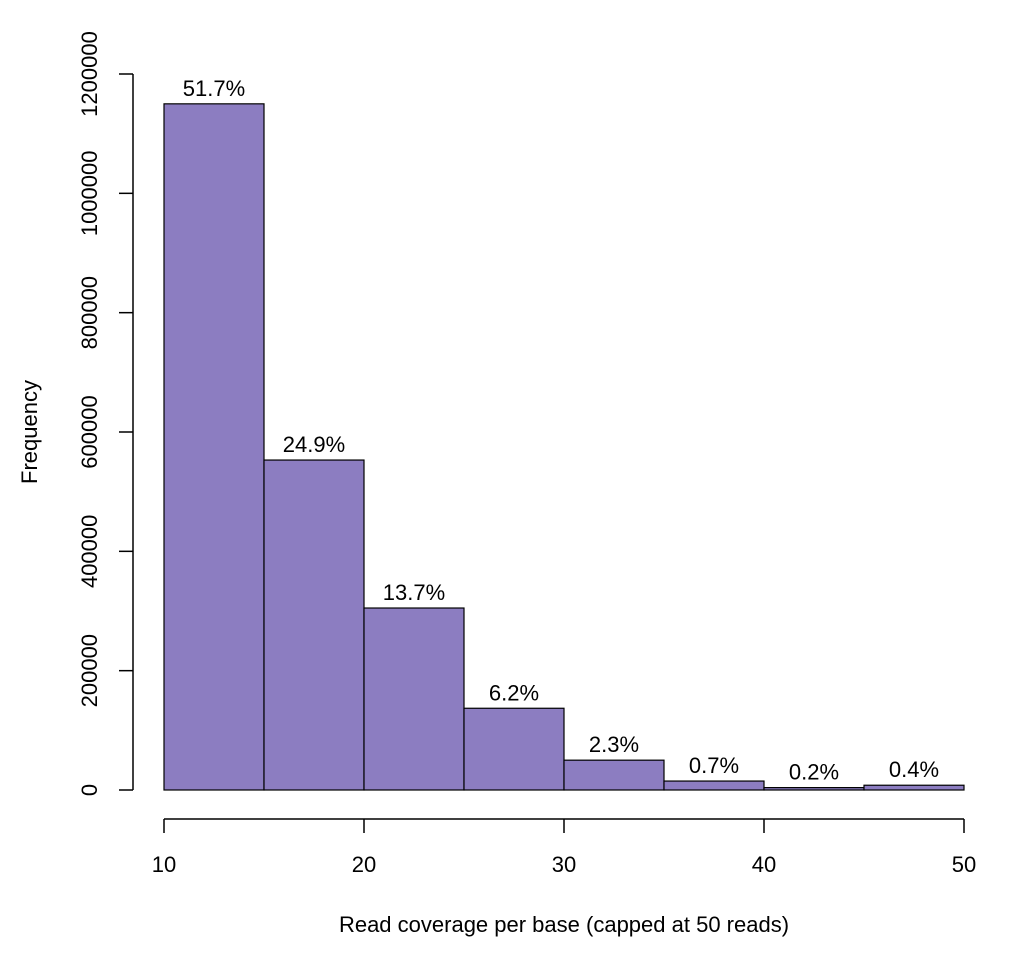  What do you see at coordinates (89, 431) in the screenshot?
I see `y-tick-label: 600000` at bounding box center [89, 431].